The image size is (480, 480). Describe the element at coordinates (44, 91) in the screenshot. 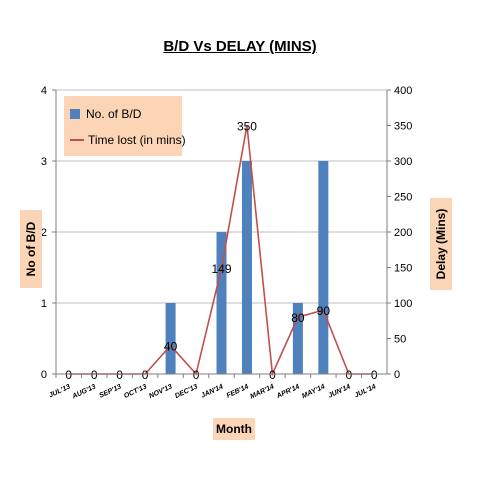

I see `y-tick-label: 4` at that location.